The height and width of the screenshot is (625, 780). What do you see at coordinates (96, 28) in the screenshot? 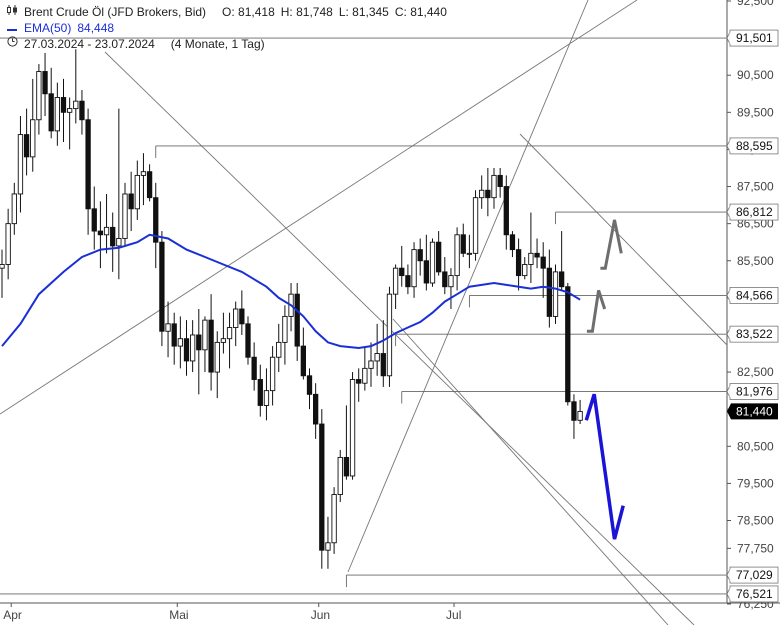
I see `ema-value: 84,448` at bounding box center [96, 28].